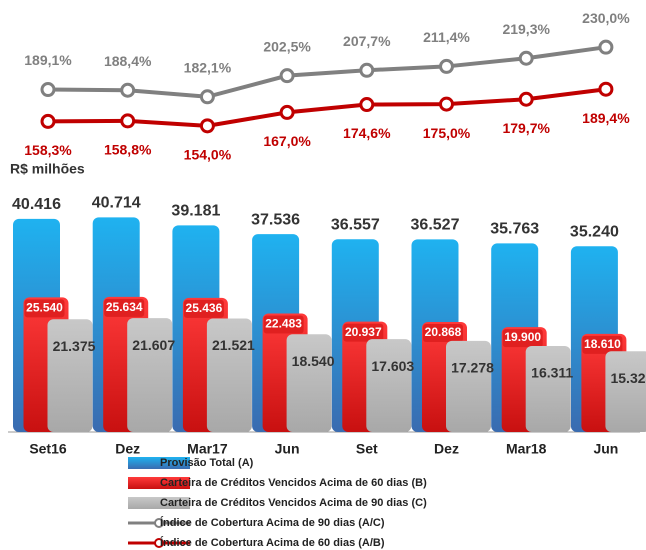 This screenshot has width=646, height=550. I want to click on line-value-label: 202,5%, so click(287, 46).